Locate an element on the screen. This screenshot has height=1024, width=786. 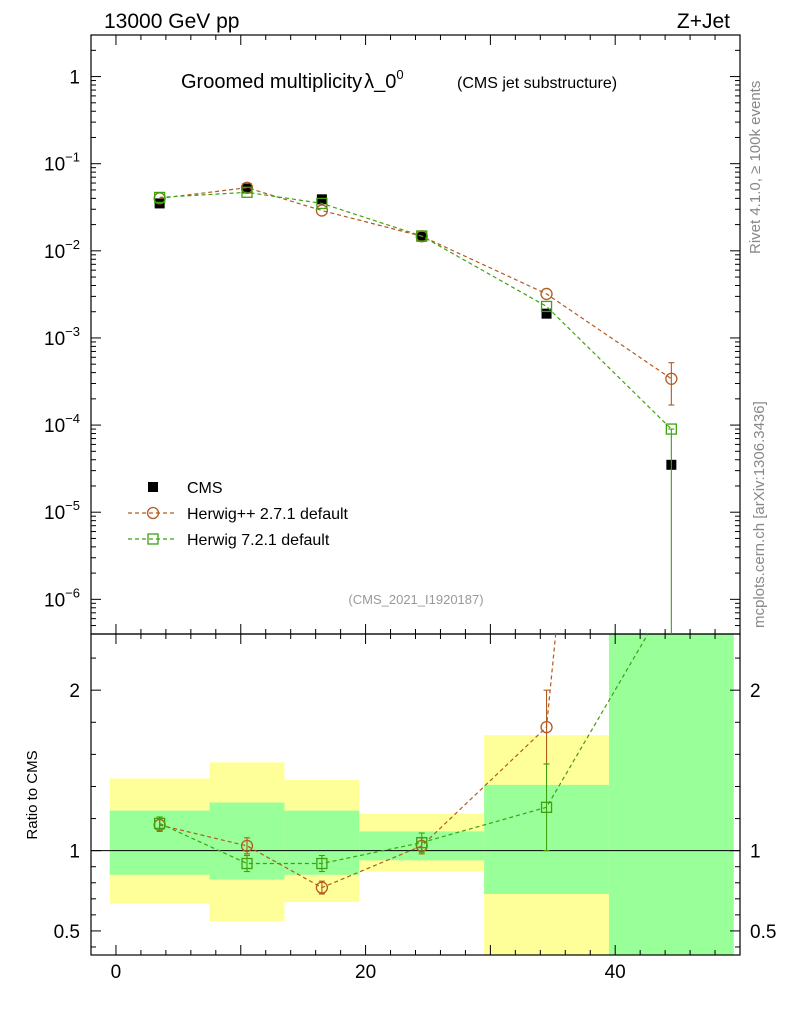
process-label: Z+Jet is located at coordinates (703, 21).